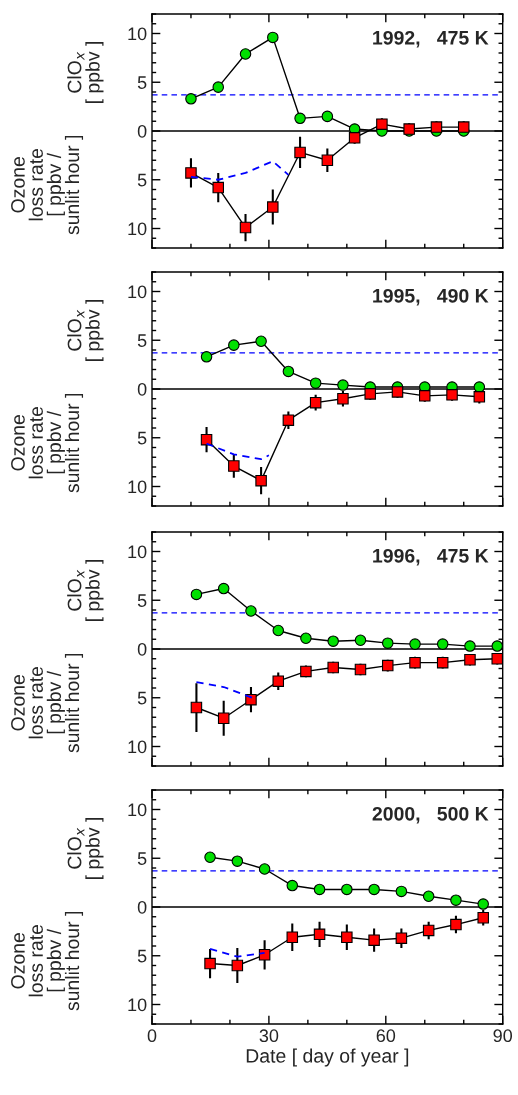 The height and width of the screenshot is (1095, 518). What do you see at coordinates (269, 1036) in the screenshot?
I see `x-tick-label: 30` at bounding box center [269, 1036].